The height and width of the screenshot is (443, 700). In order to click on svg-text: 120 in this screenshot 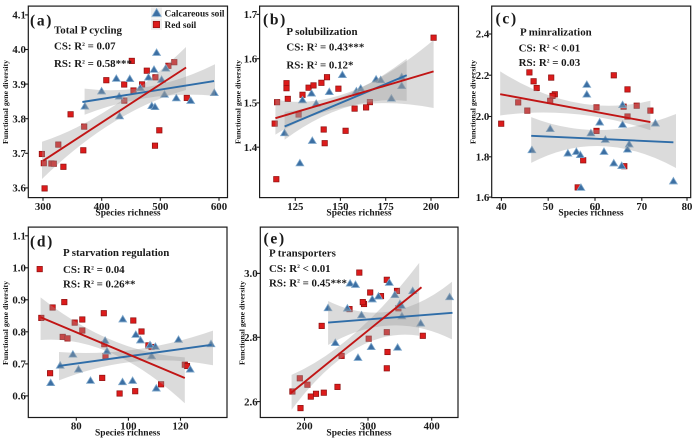, I will do `click(180, 427)`.